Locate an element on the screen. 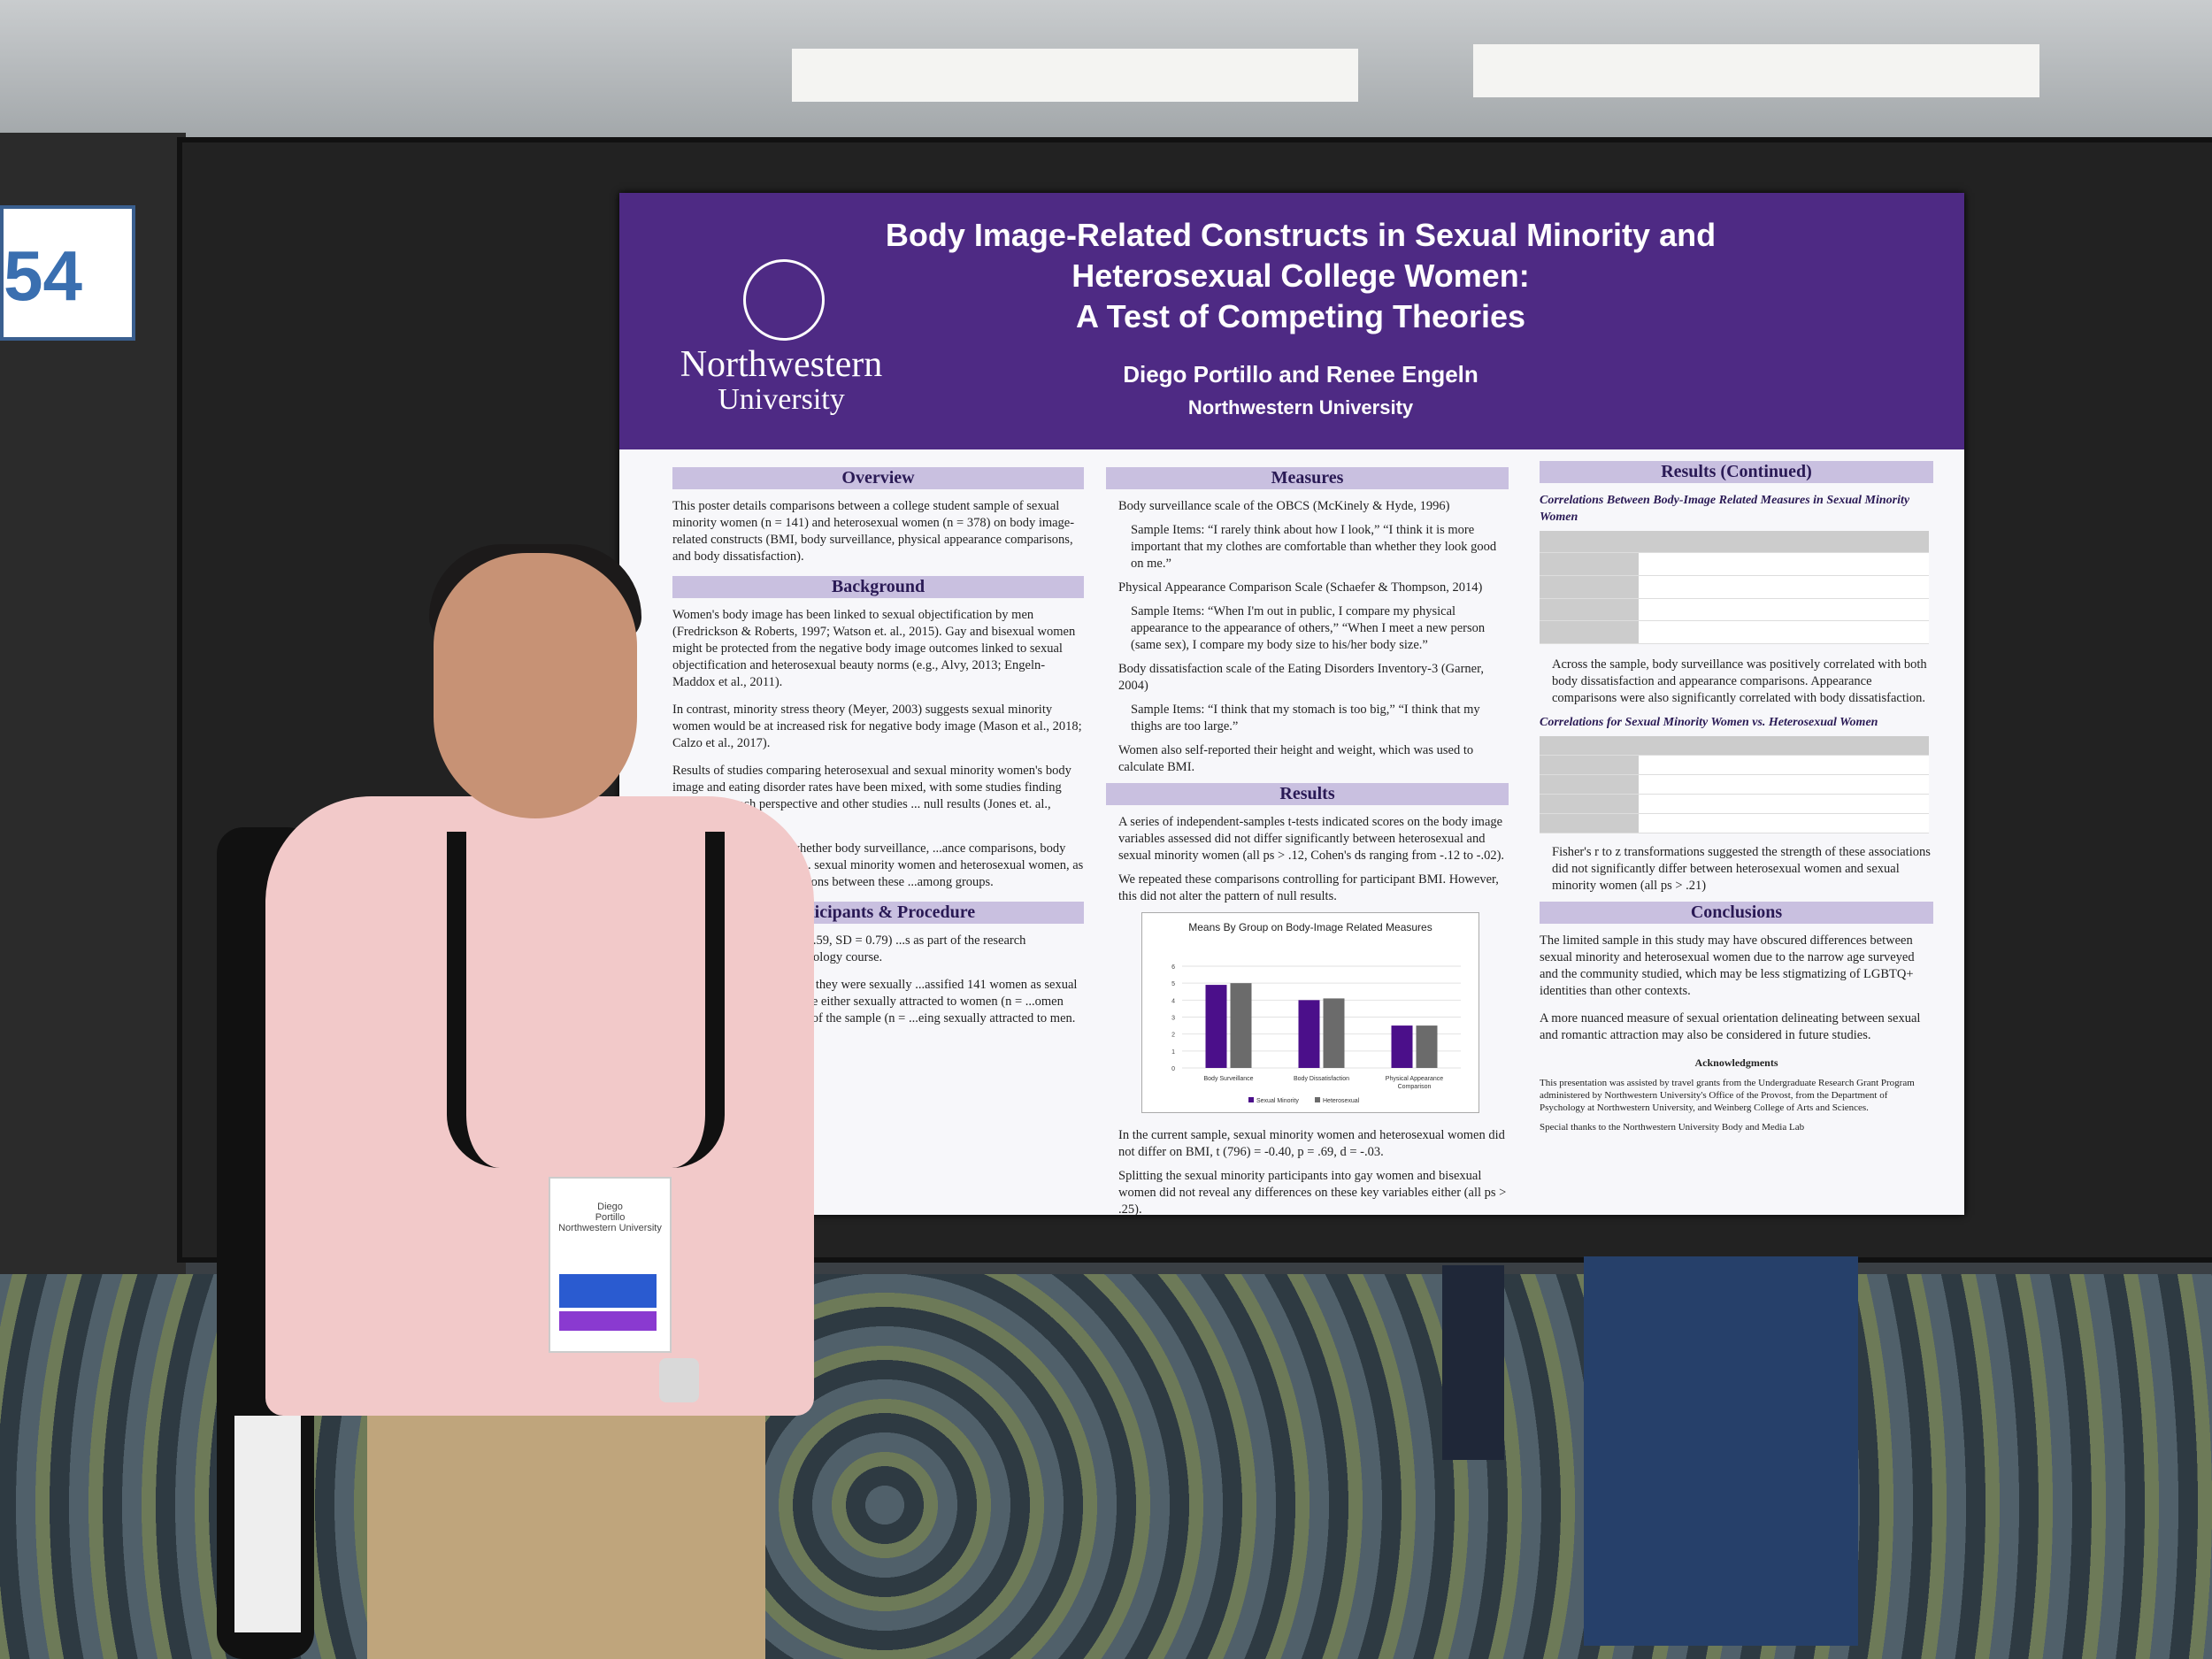  x-tick-label: Body Dissatisfaction is located at coordinates (1322, 1079).